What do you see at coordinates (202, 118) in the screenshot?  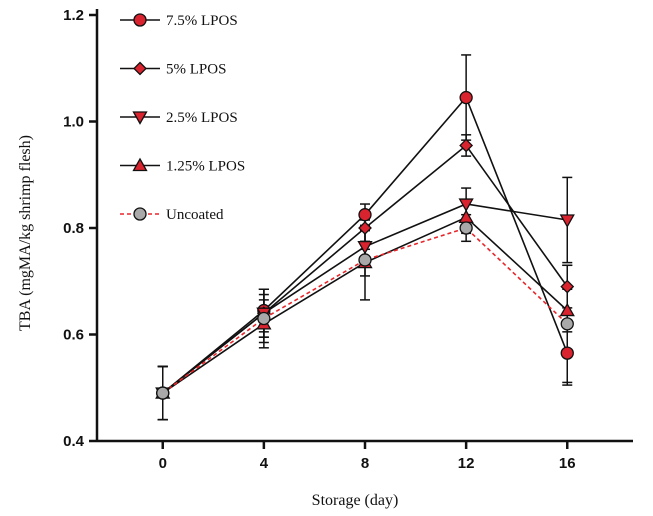 I see `legend-label: 2.5% LPOS` at bounding box center [202, 118].